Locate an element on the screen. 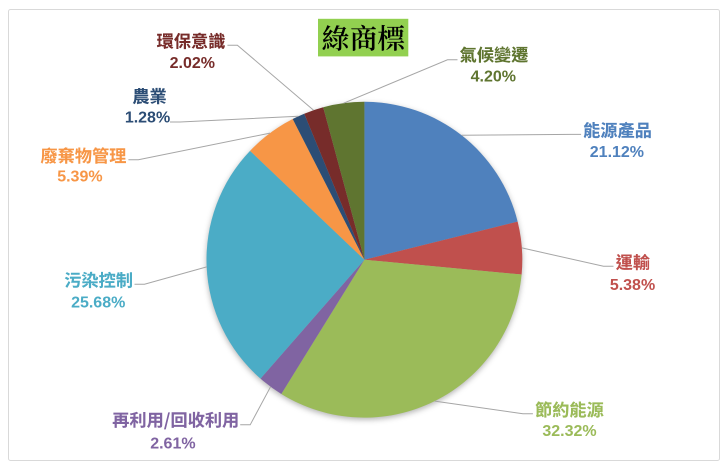 This screenshot has width=726, height=468. svg-text: 5.38% is located at coordinates (632, 285).